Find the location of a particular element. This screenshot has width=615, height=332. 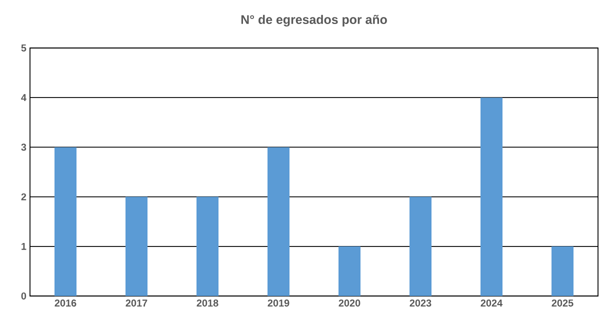

x-tick-label: 2020 is located at coordinates (349, 303).